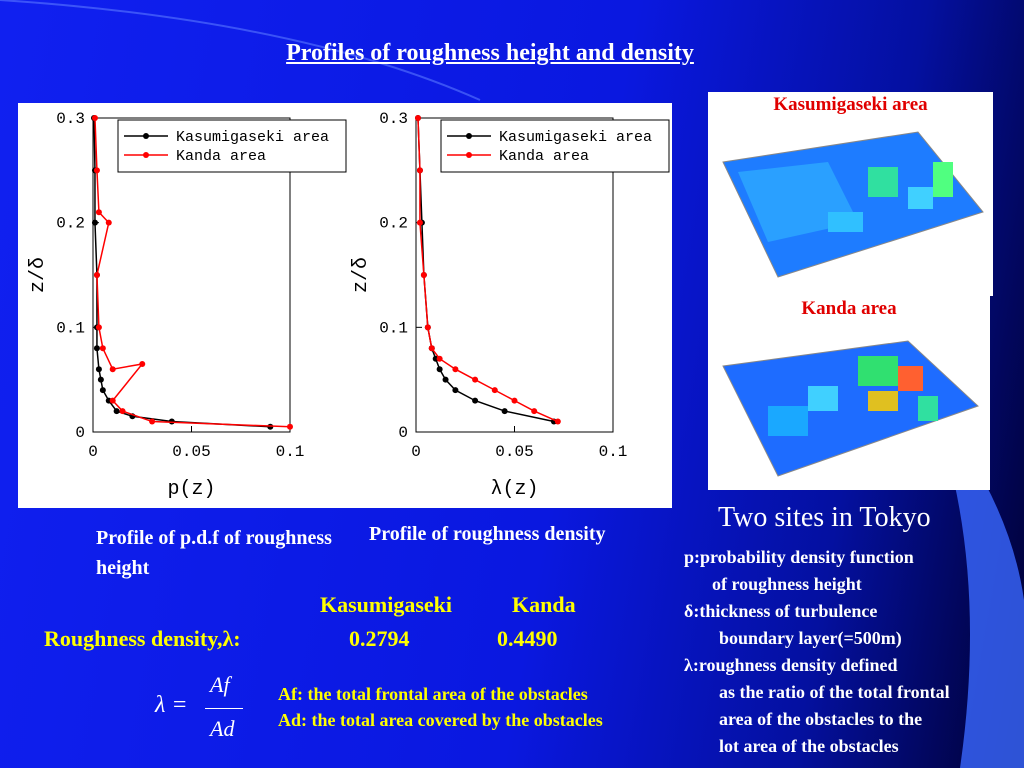 The height and width of the screenshot is (768, 1024). I want to click on row-label: Roughness density,λ:, so click(142, 638).